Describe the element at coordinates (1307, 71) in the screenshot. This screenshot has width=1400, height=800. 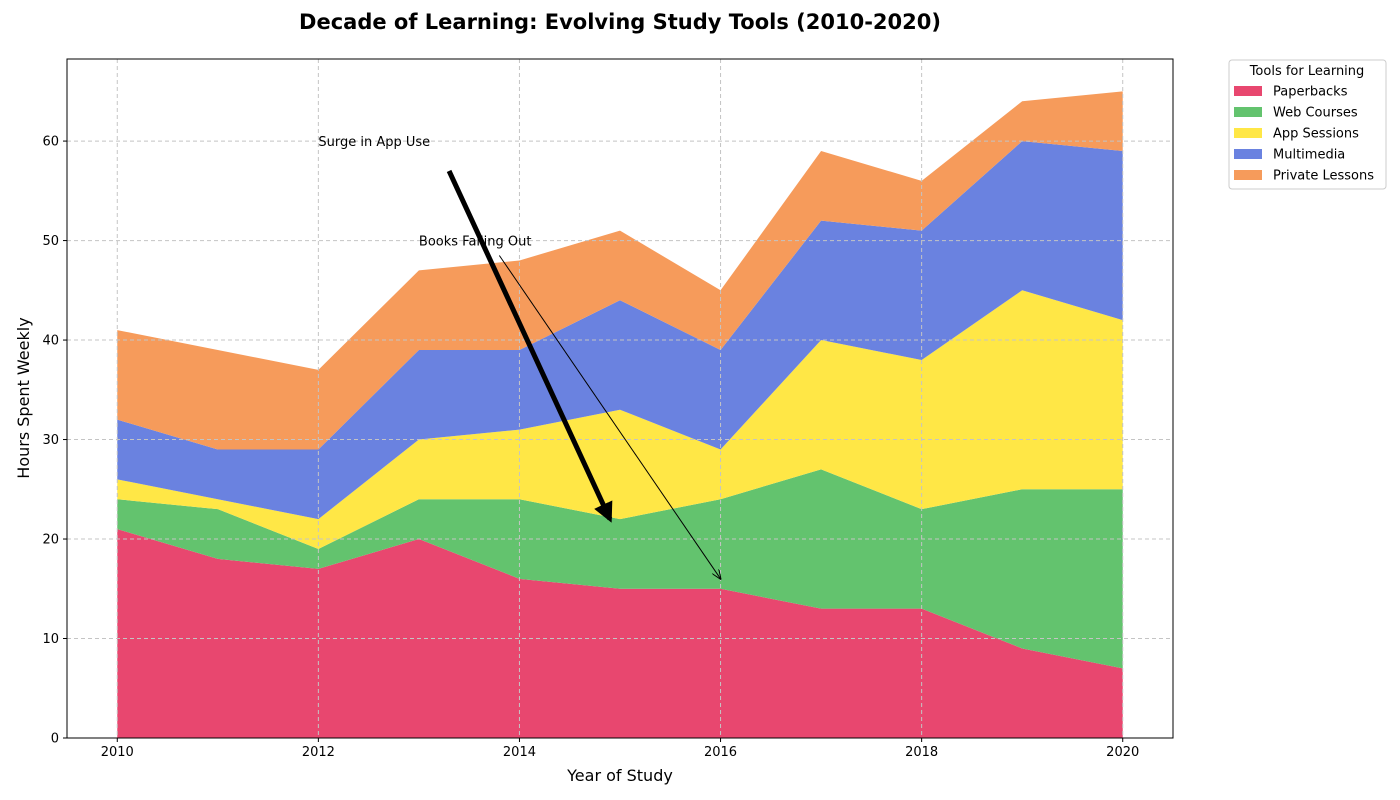
I see `legend-title: Tools for Learning` at that location.